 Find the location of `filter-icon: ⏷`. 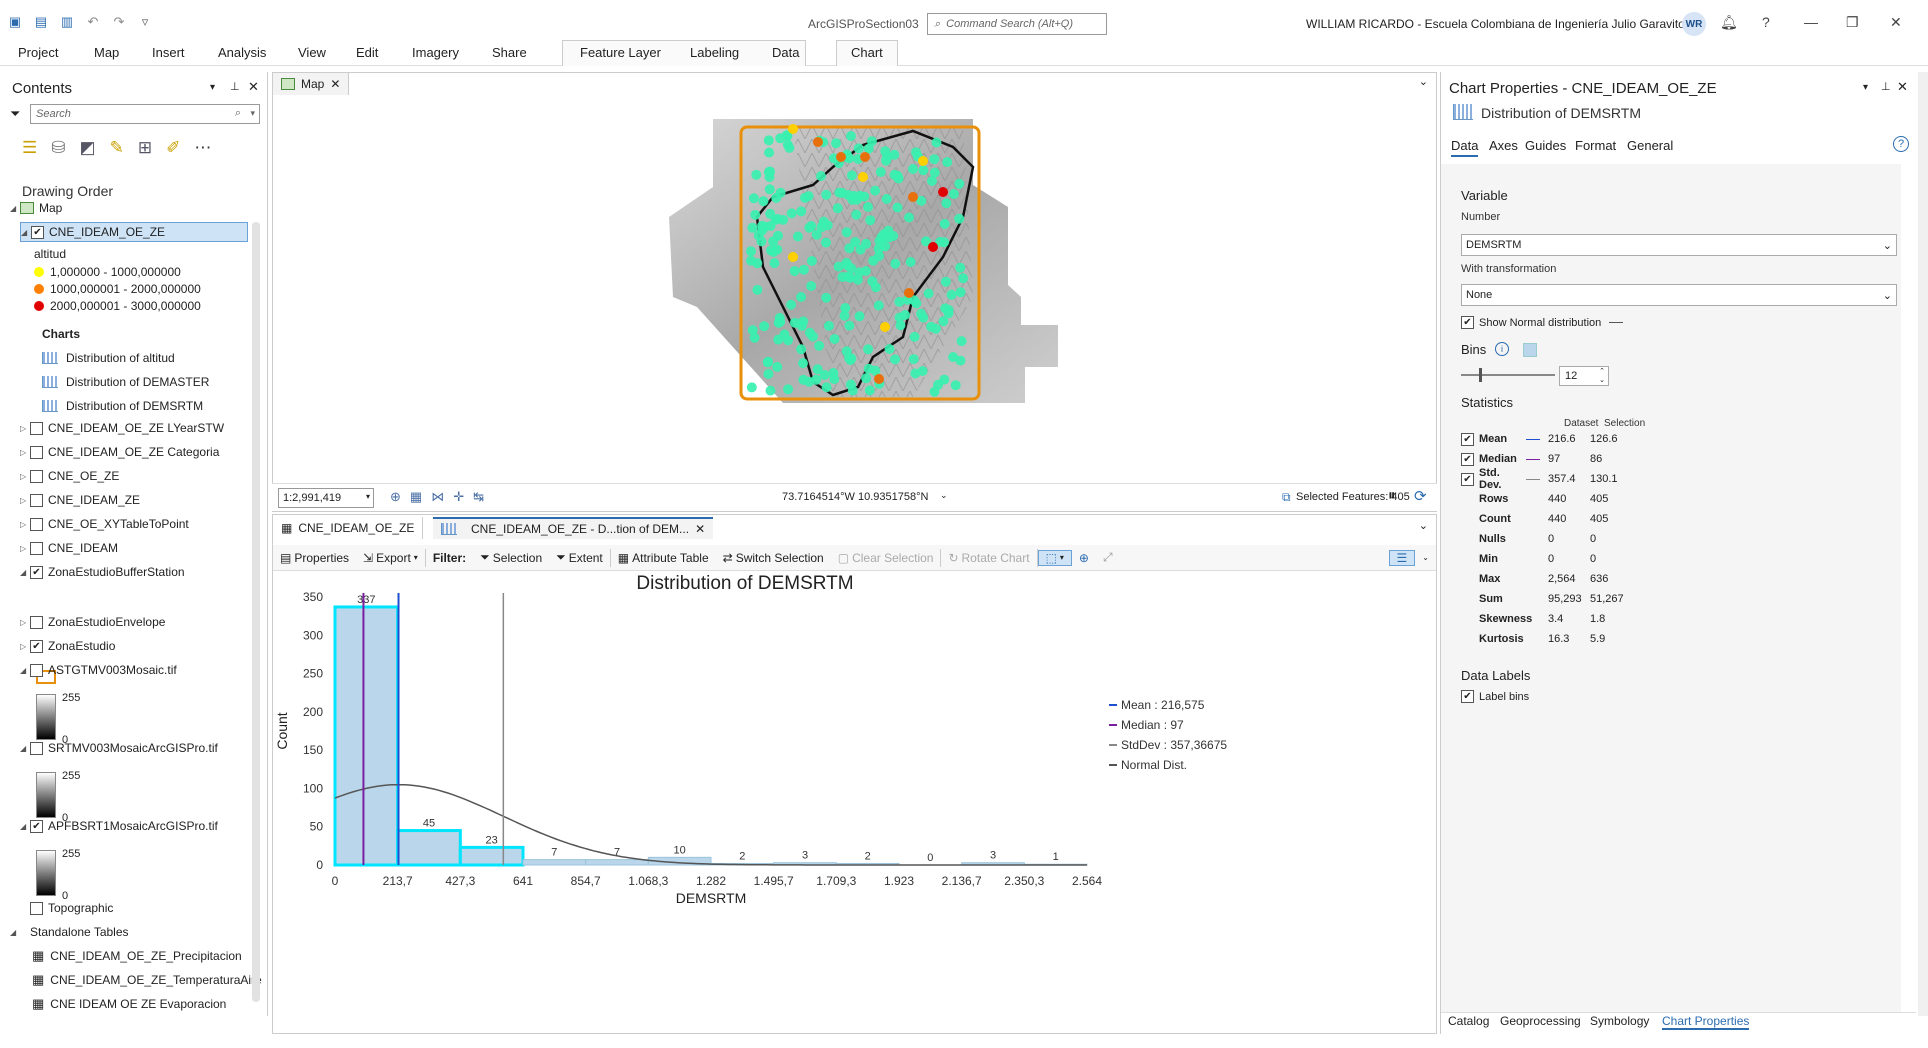

filter-icon: ⏷ is located at coordinates (15, 113).